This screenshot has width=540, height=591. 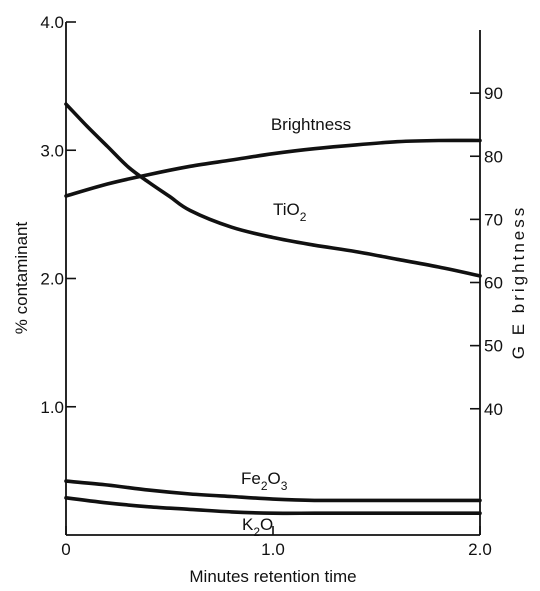 I want to click on left-y-tick-label-3-0: 3.0, so click(x=52, y=150).